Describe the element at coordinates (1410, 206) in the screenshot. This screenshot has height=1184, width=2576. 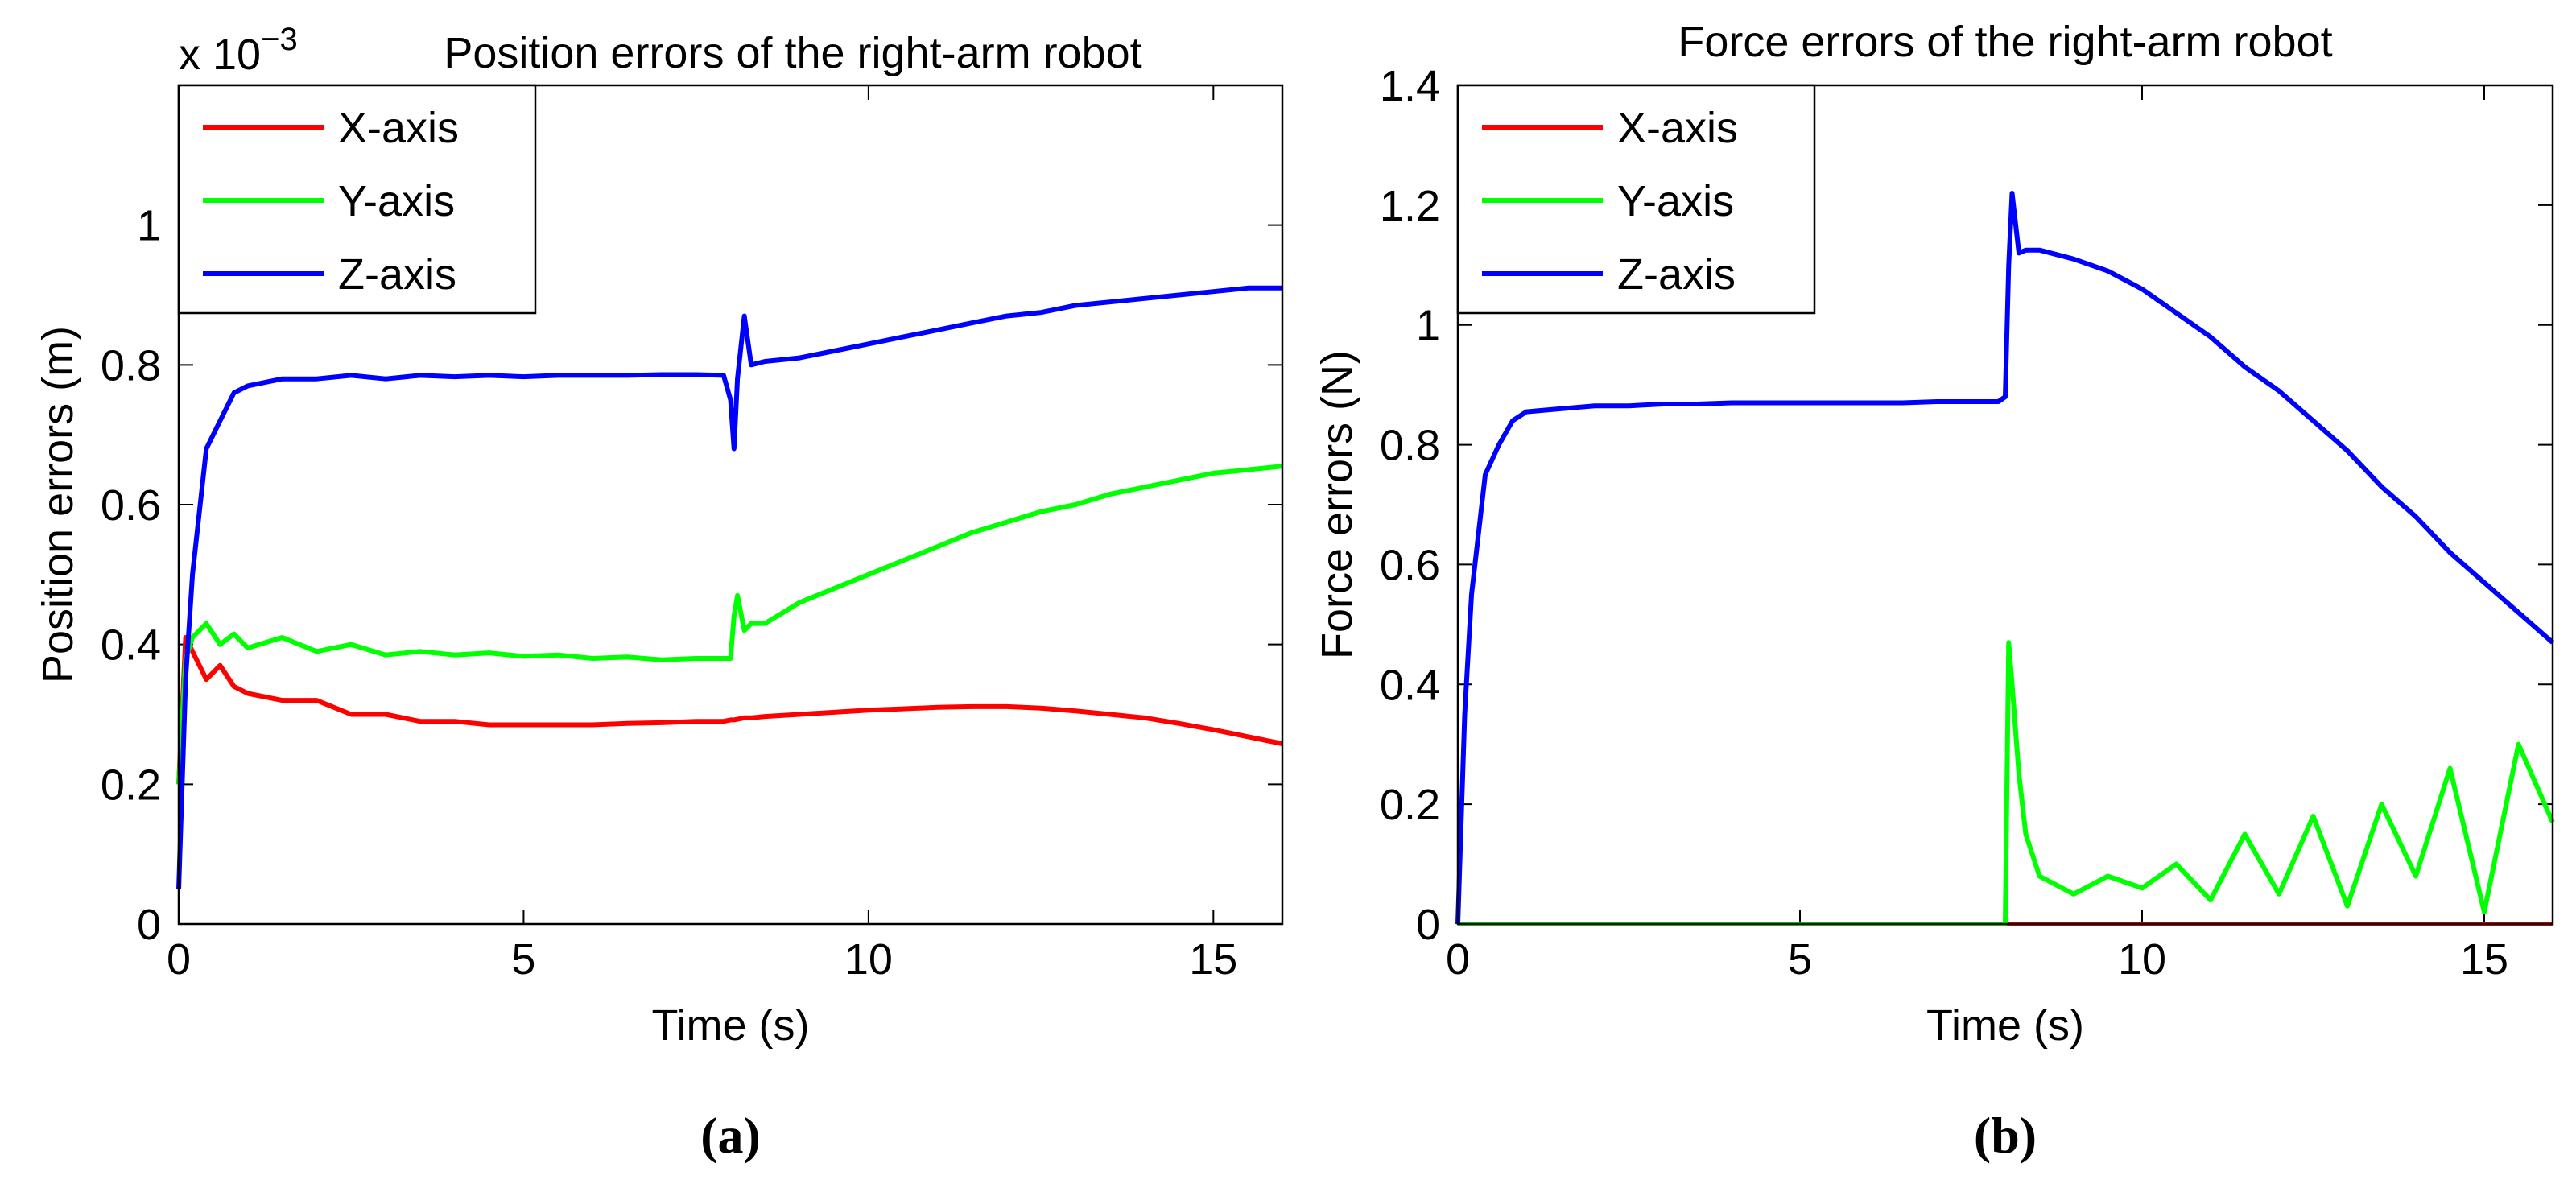
I see `y-tick-label: 1.2` at that location.